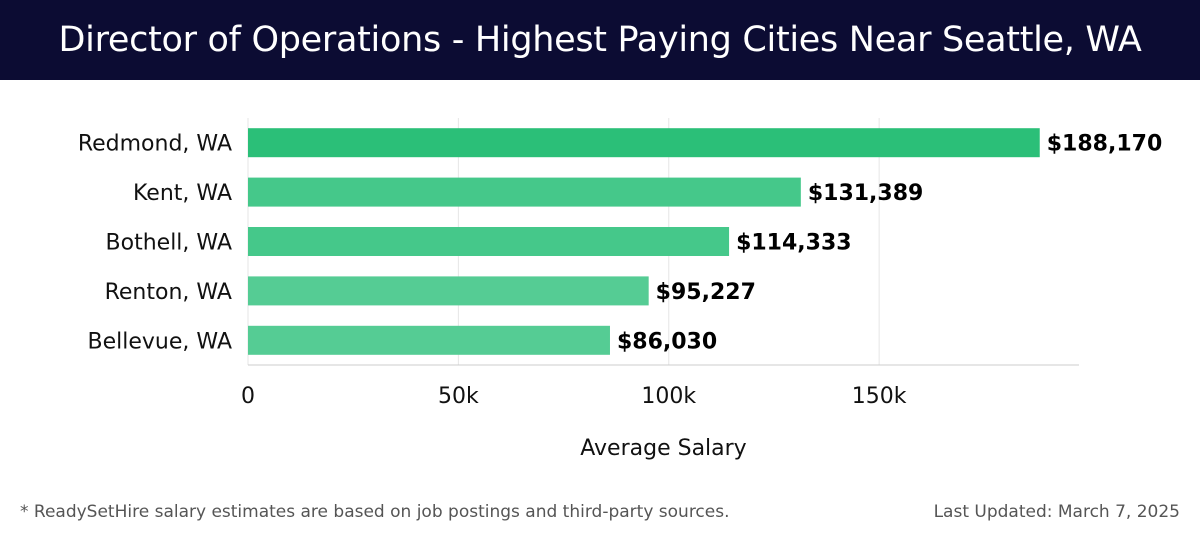 Image resolution: width=1200 pixels, height=540 pixels. What do you see at coordinates (1056, 512) in the screenshot?
I see `last-updated: Last Updated: March 7, 2025` at bounding box center [1056, 512].